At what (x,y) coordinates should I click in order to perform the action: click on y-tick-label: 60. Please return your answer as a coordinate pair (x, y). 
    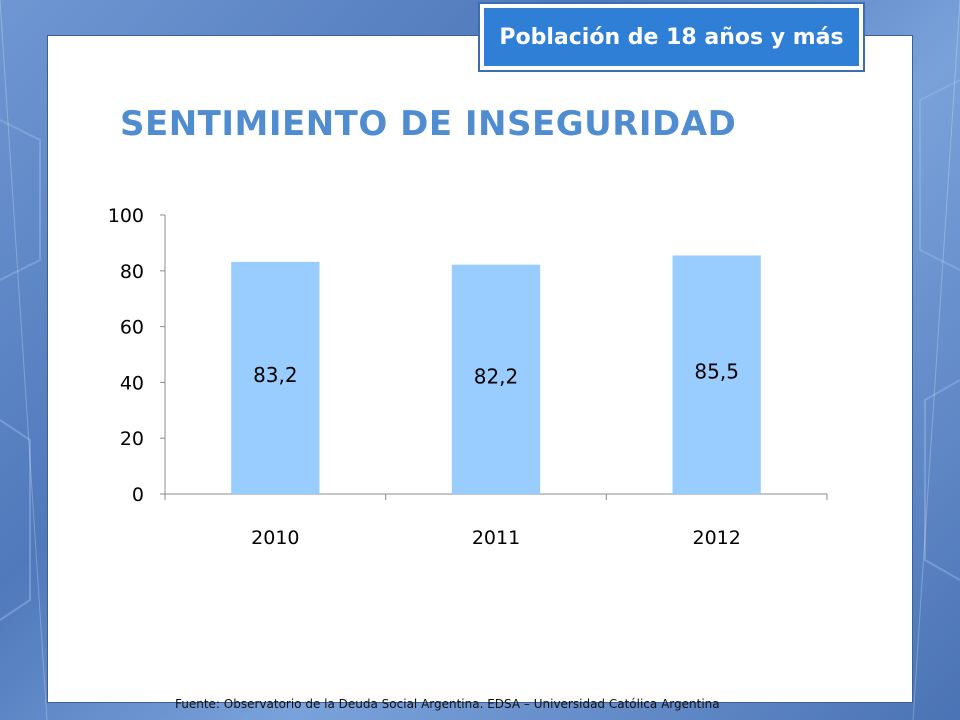
    Looking at the image, I should click on (132, 328).